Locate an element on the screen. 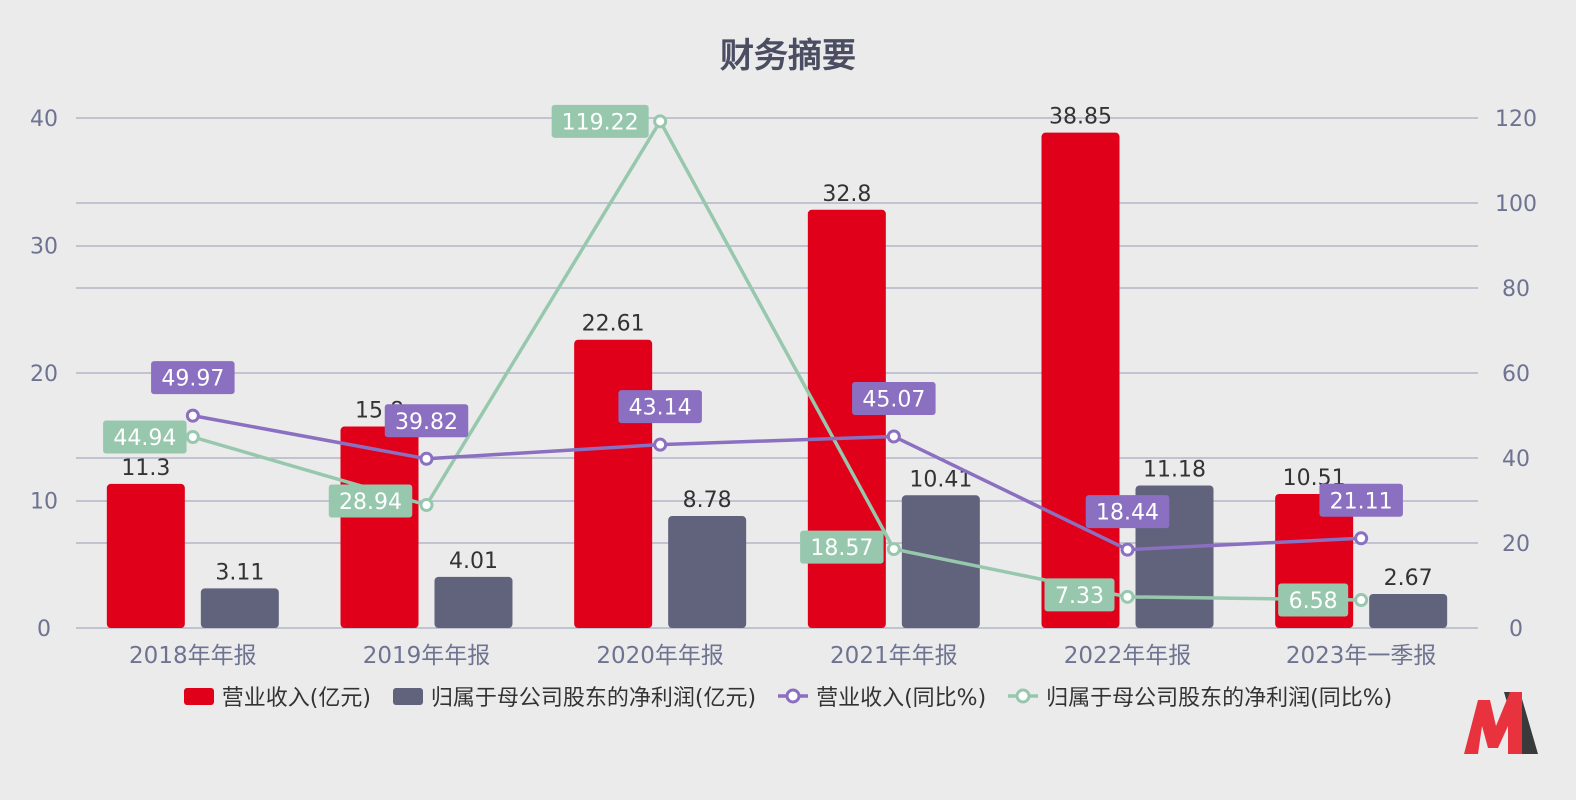 The height and width of the screenshot is (800, 1576). x-axis-tick-label: 2023年一季报 is located at coordinates (1361, 656).